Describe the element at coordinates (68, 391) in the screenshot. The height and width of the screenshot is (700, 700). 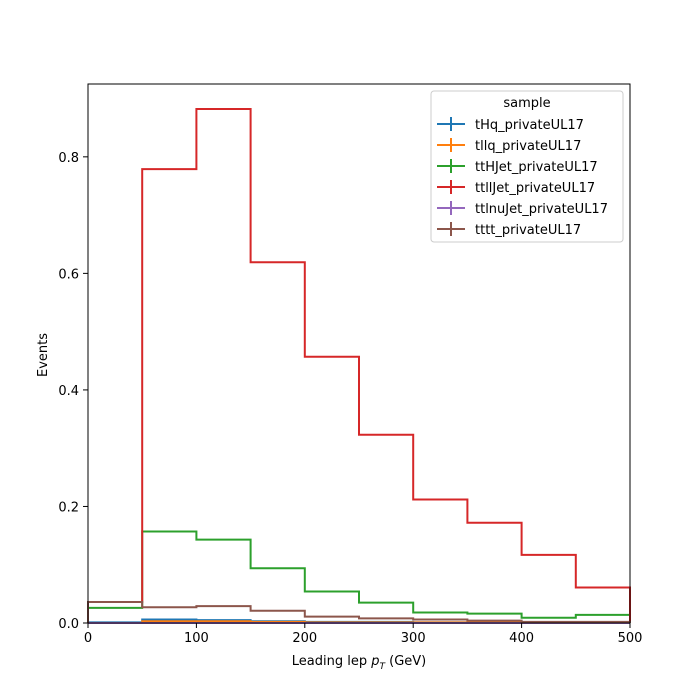
I see `y-tick-label: 0.4` at that location.